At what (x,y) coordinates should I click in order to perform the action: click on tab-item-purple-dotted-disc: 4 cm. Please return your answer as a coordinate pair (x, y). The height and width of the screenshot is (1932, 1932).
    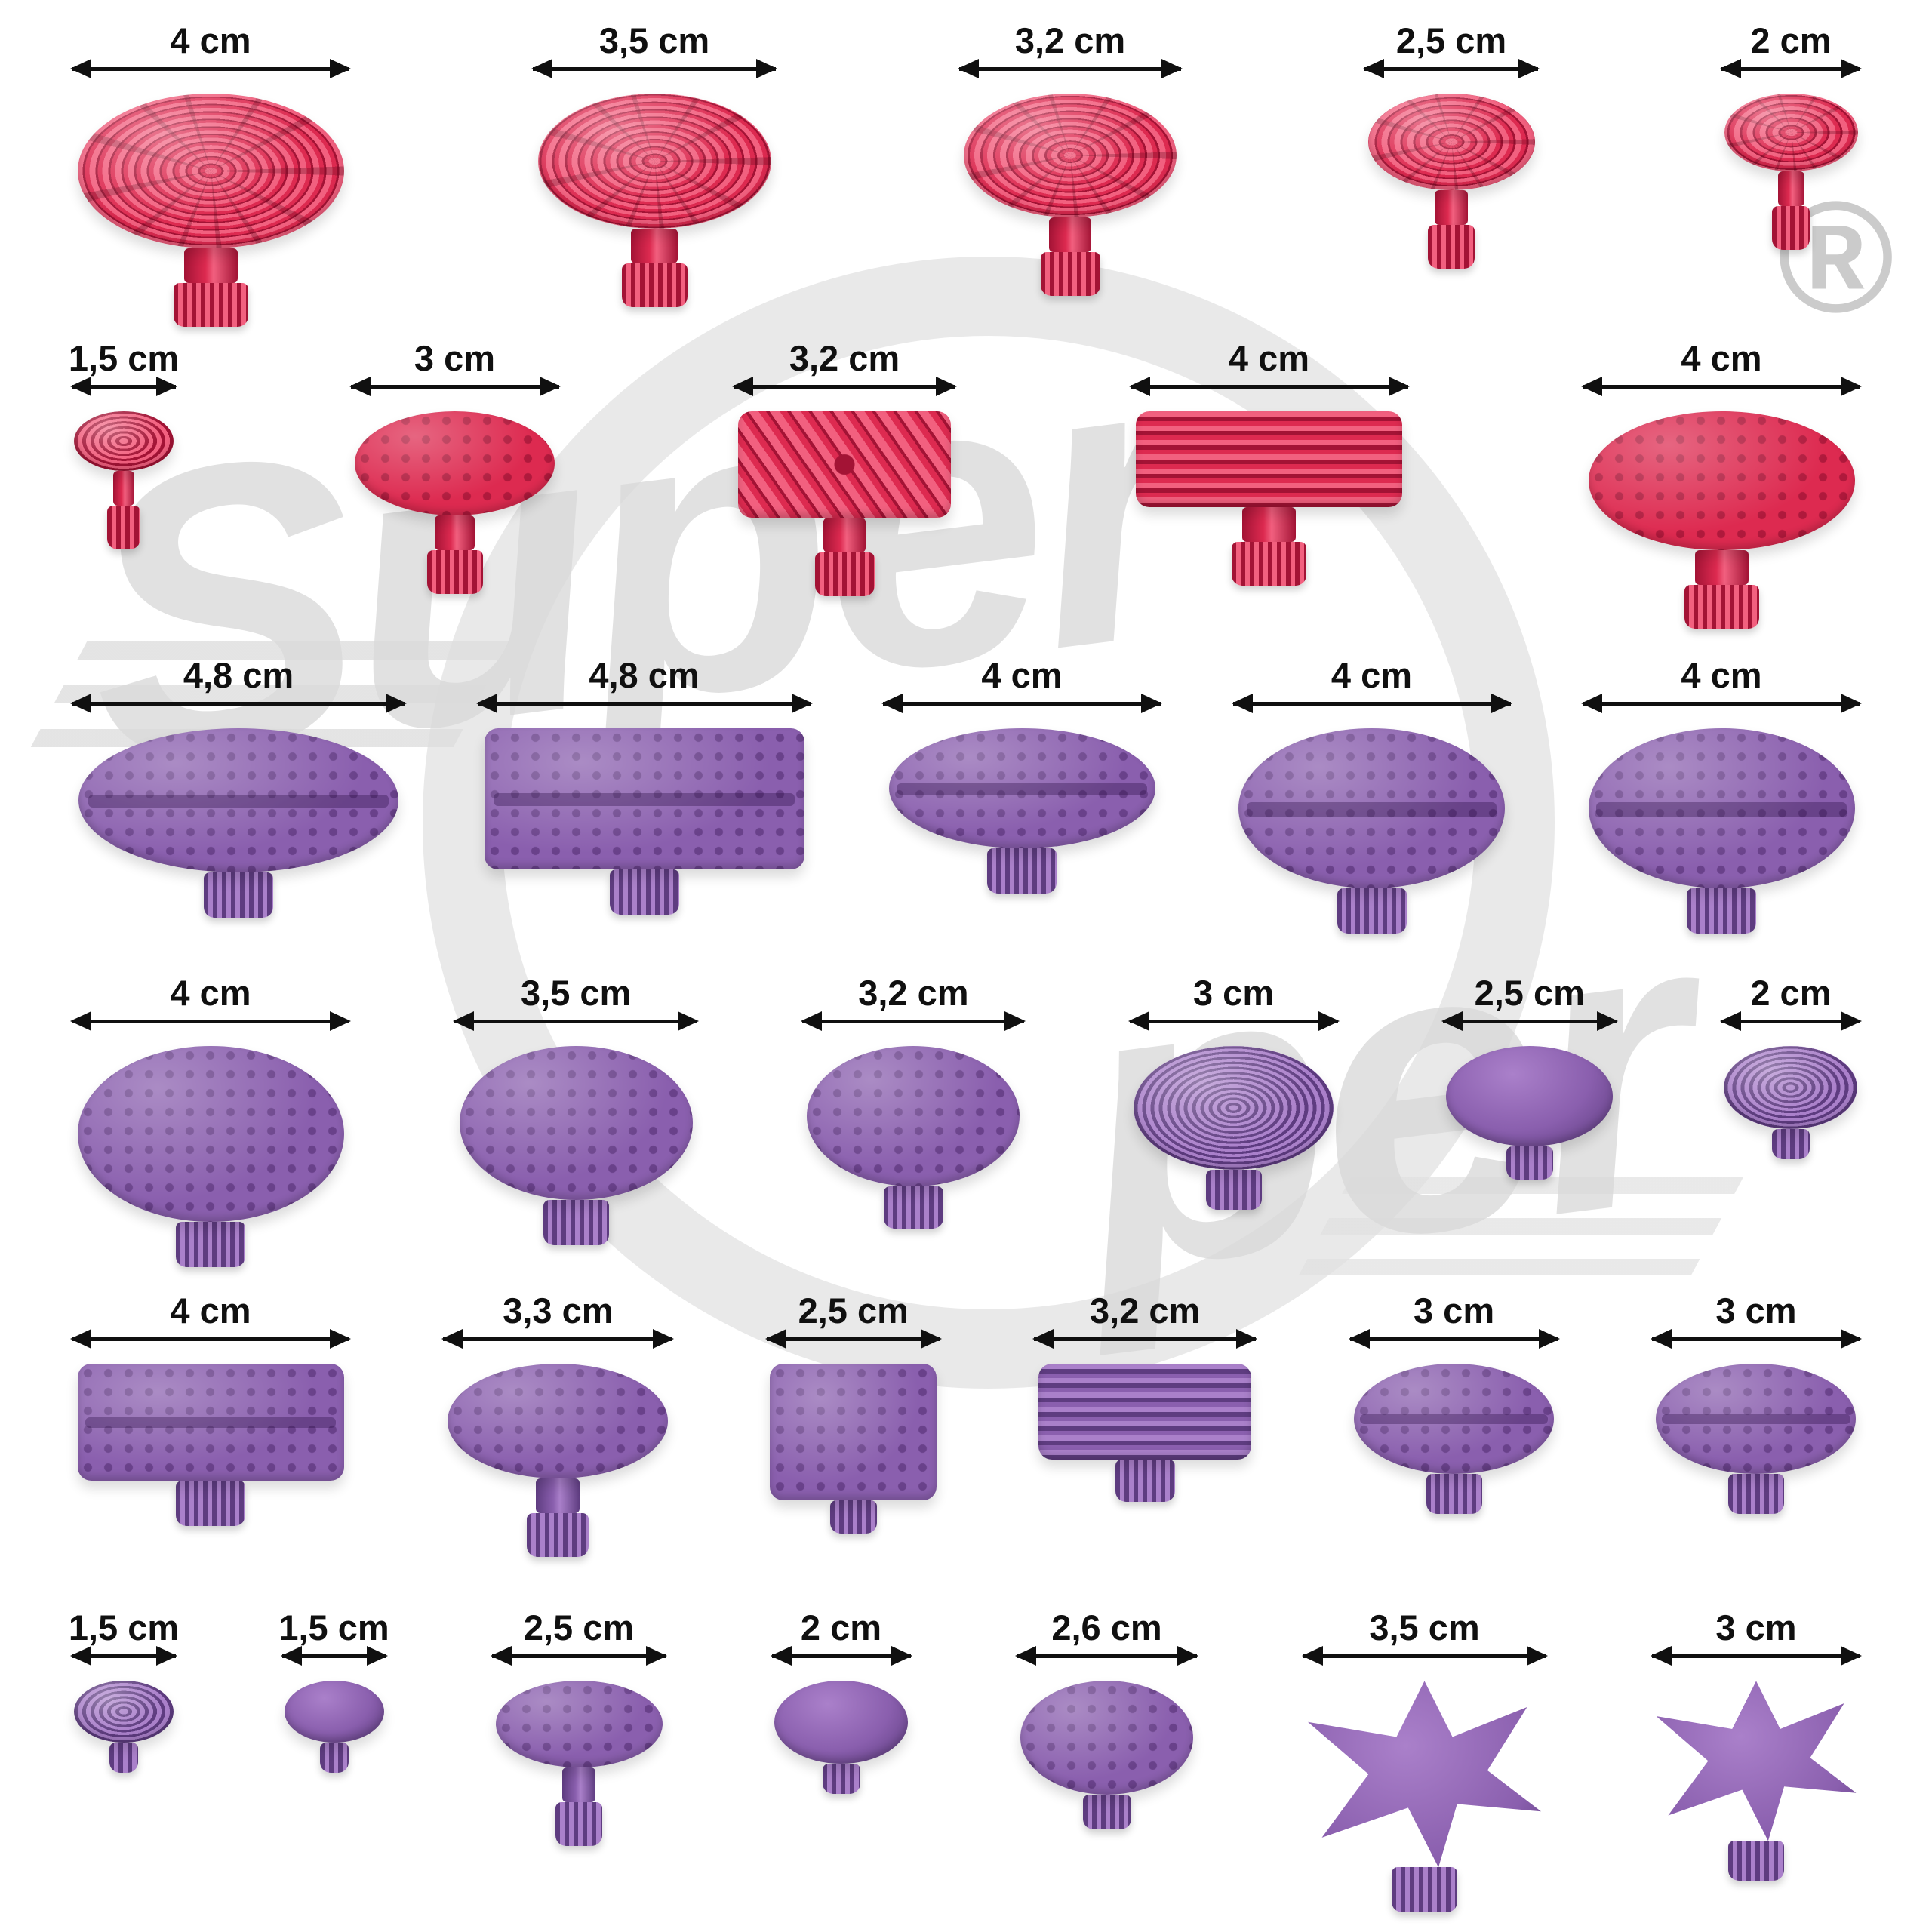
    Looking at the image, I should click on (210, 1120).